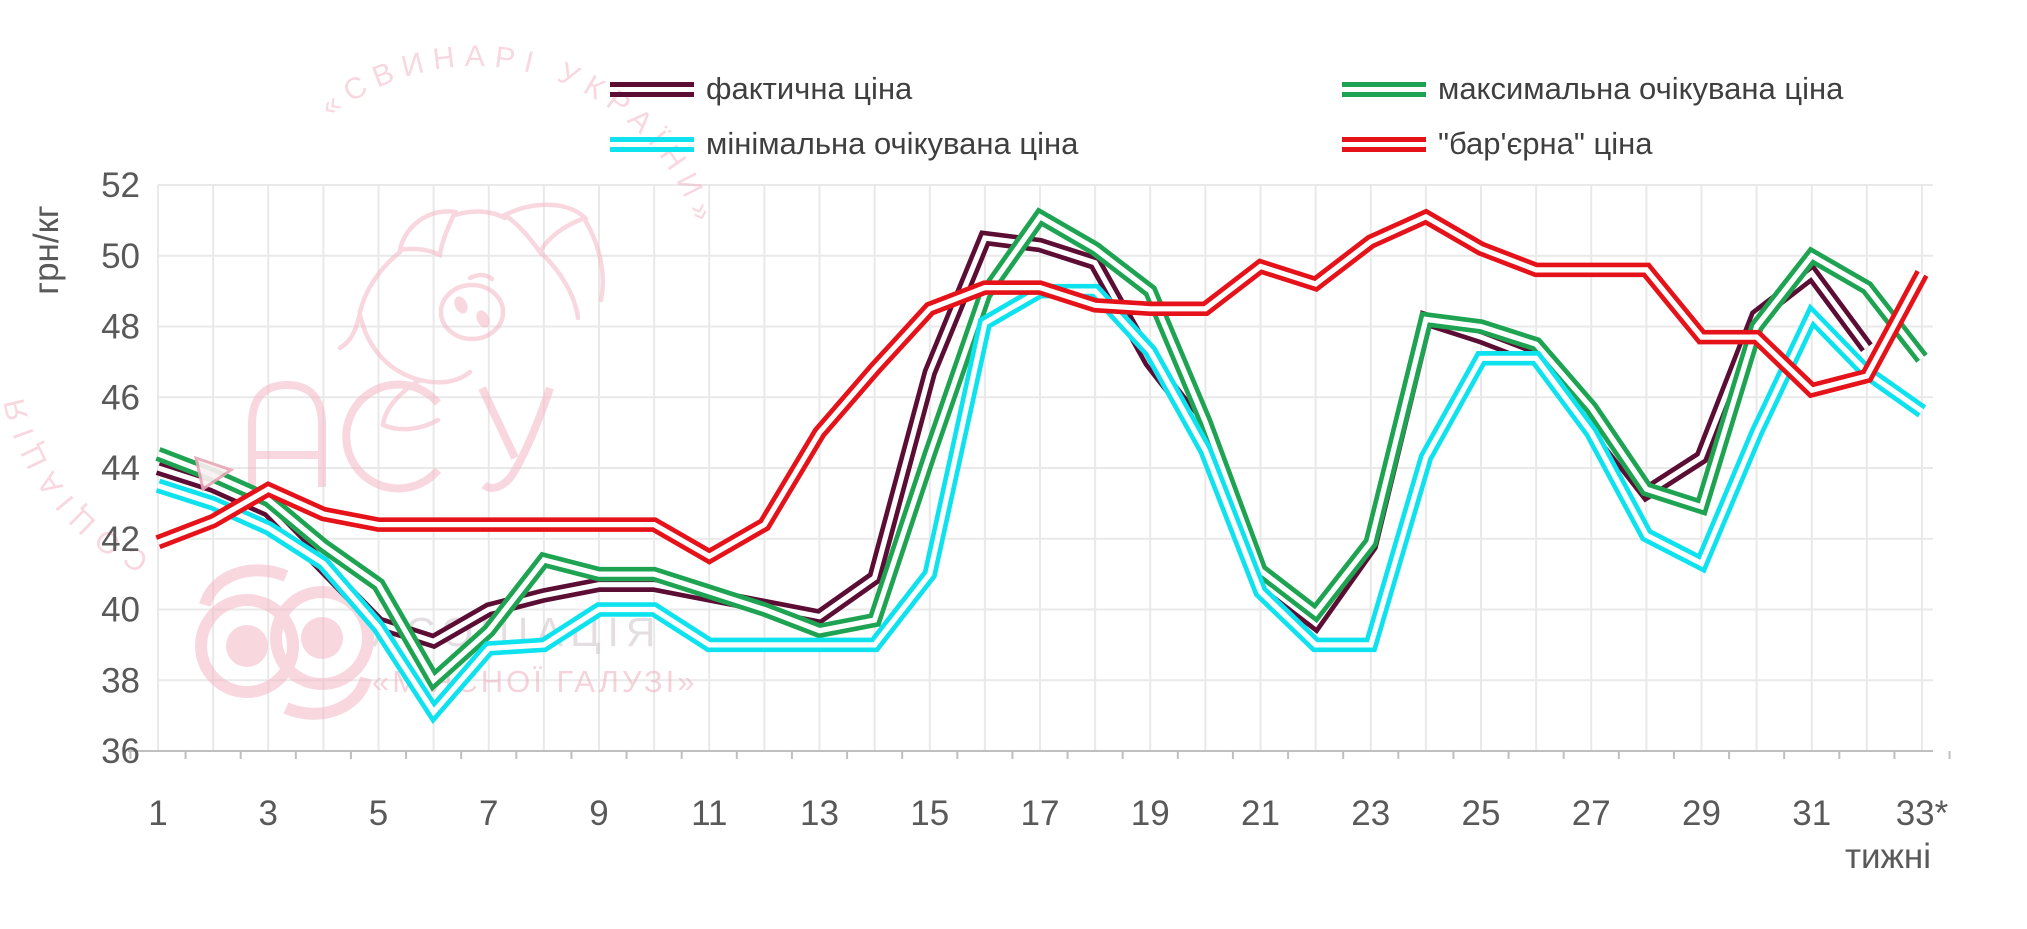 This screenshot has width=2027, height=929. What do you see at coordinates (1922, 813) in the screenshot?
I see `x-tick-label: 33*` at bounding box center [1922, 813].